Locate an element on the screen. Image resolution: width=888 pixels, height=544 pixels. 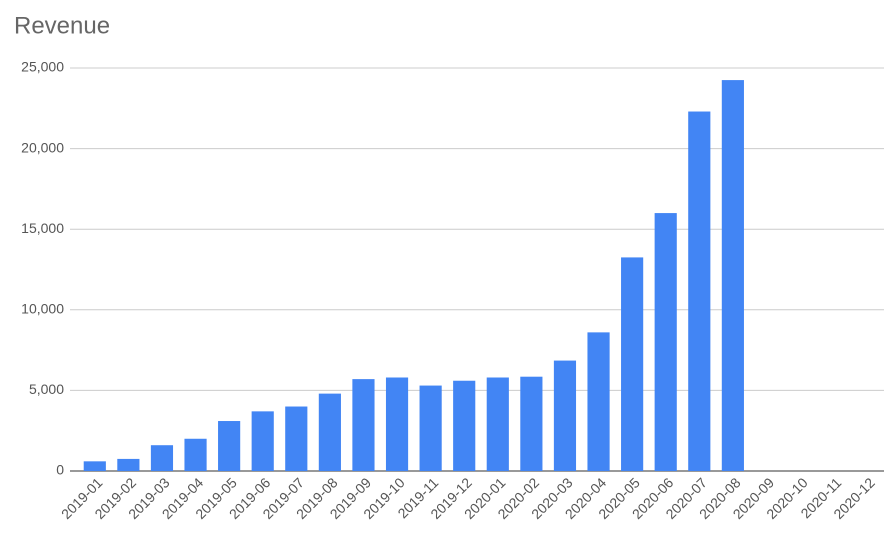
y-tick-label: 10,000 is located at coordinates (42, 309).